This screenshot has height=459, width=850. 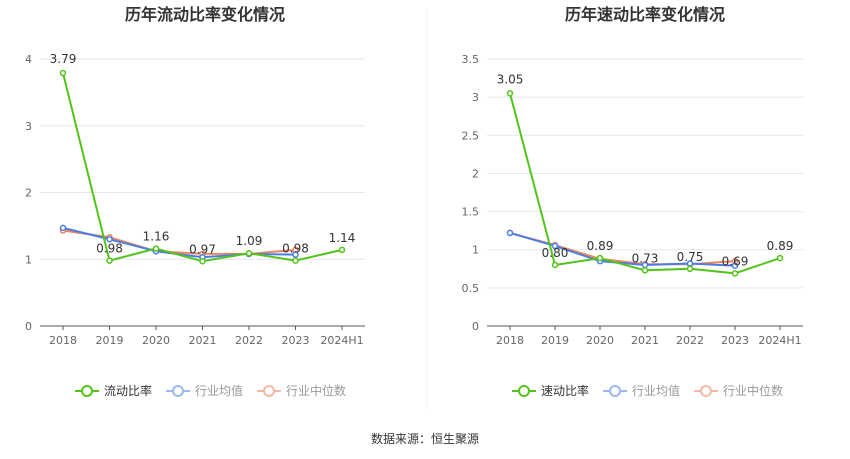 What do you see at coordinates (202, 249) in the screenshot?
I see `data-label: 0.97` at bounding box center [202, 249].